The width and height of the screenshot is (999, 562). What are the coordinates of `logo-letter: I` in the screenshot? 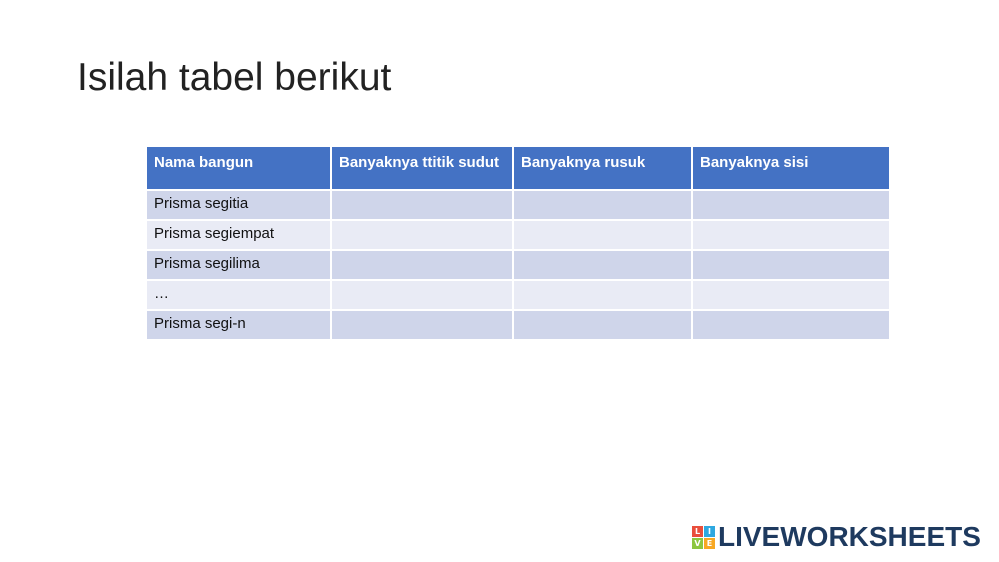 It's located at (709, 531).